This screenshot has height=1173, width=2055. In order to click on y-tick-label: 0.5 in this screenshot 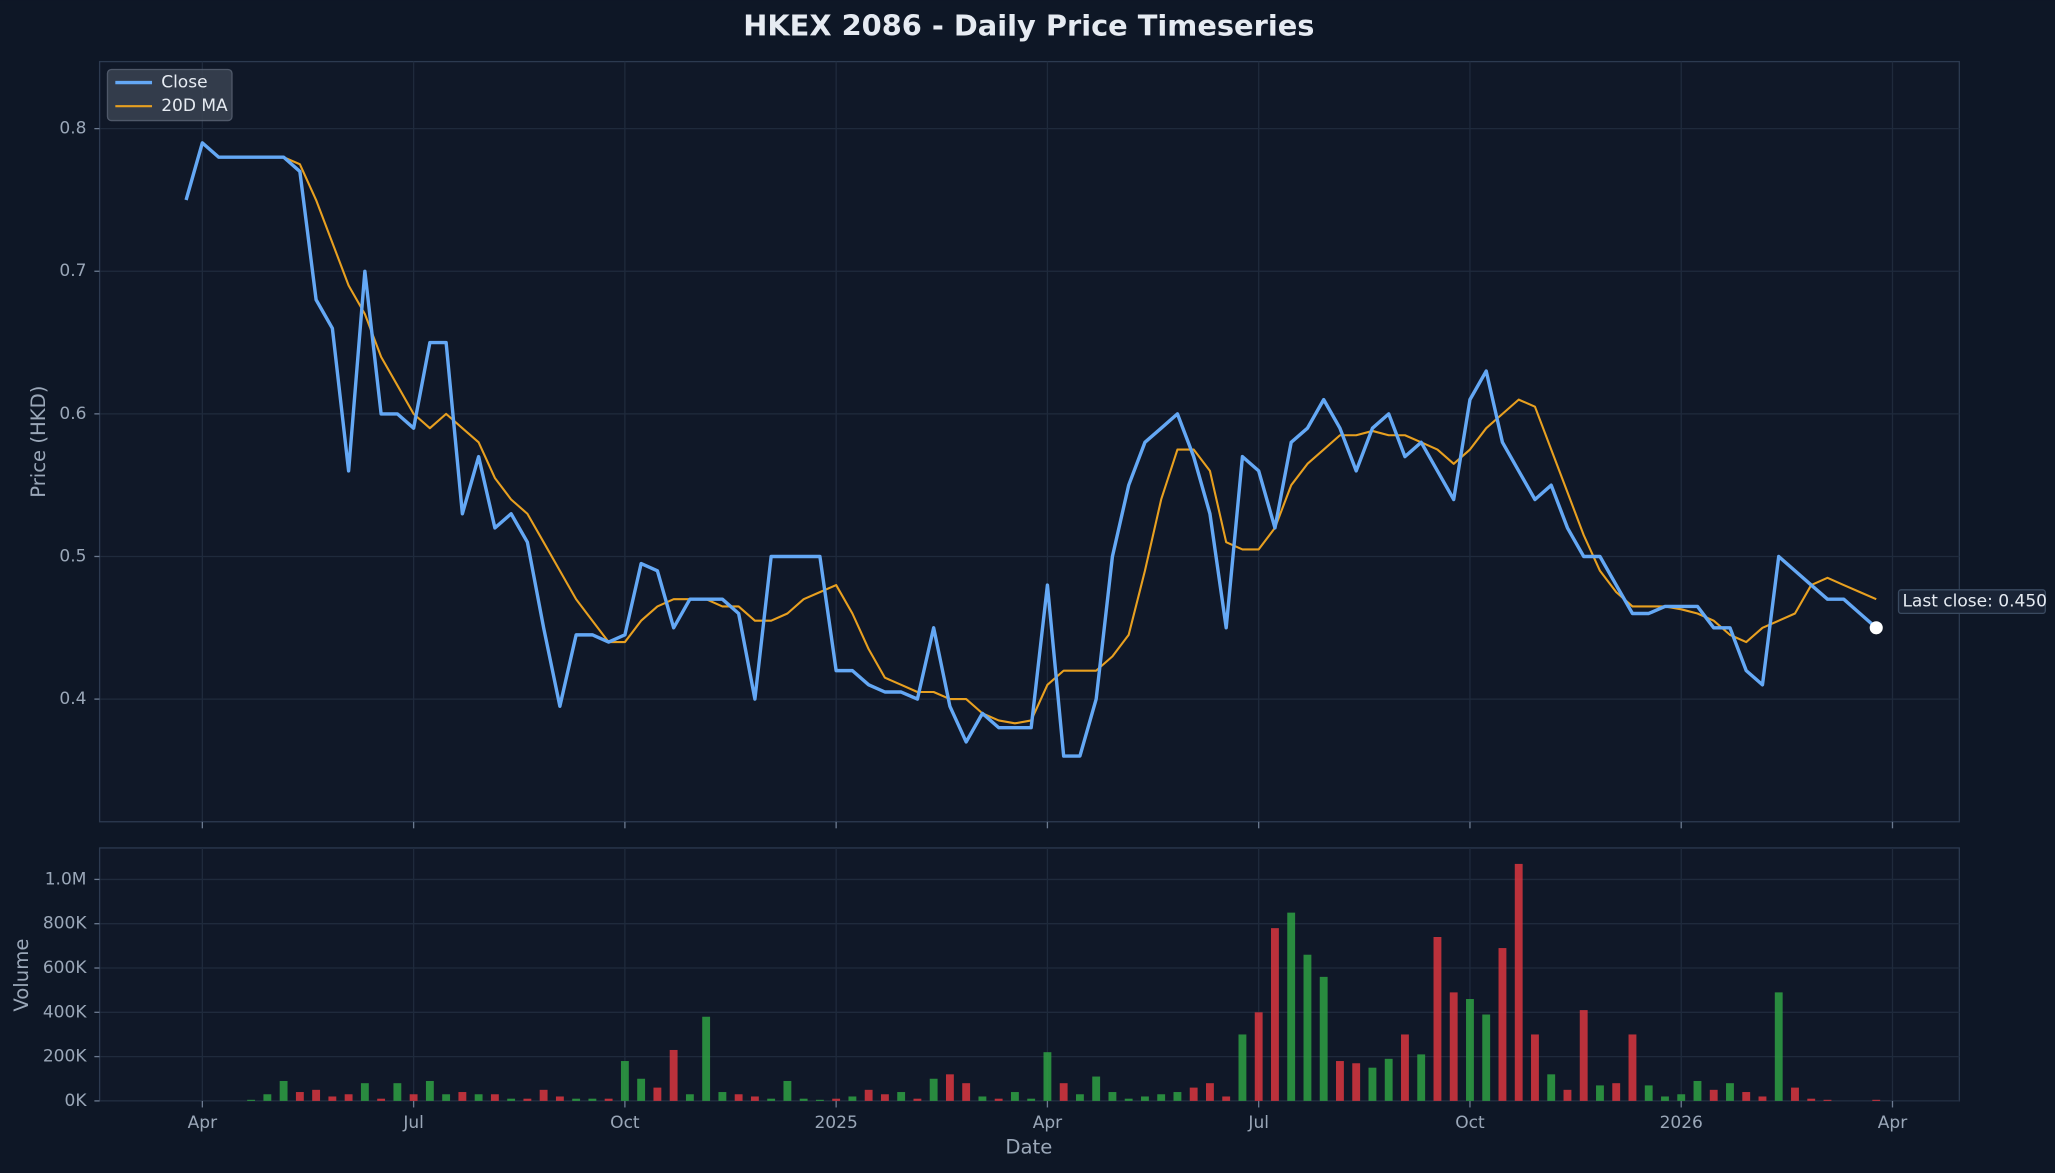, I will do `click(72, 556)`.